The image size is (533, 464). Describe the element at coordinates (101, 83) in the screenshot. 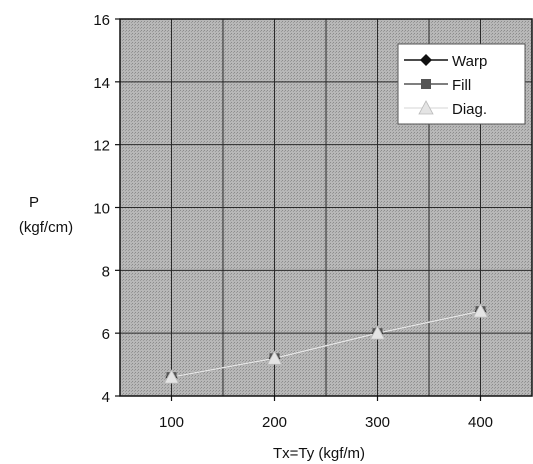

I see `y-tick-label: 14` at that location.